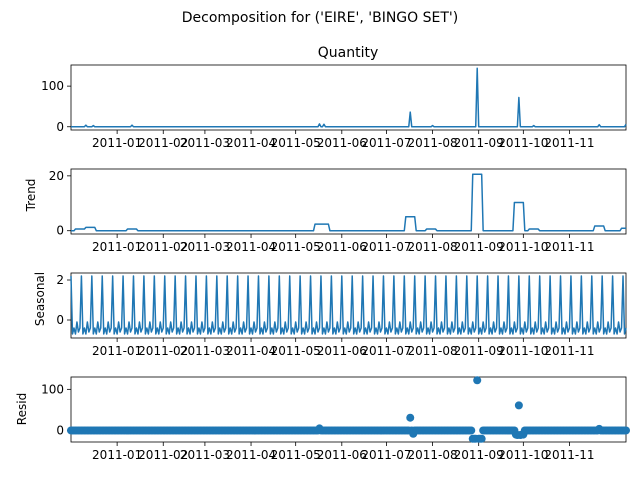 Image resolution: width=640 pixels, height=480 pixels. I want to click on trend-ylabel: Trend, so click(31, 196).